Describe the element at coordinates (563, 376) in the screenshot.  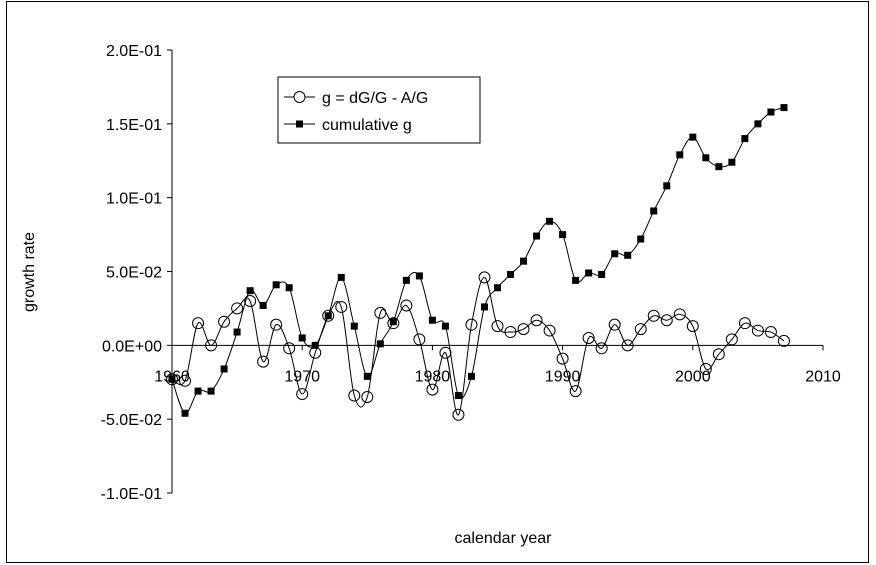
I see `x-tick-label: 1990` at that location.